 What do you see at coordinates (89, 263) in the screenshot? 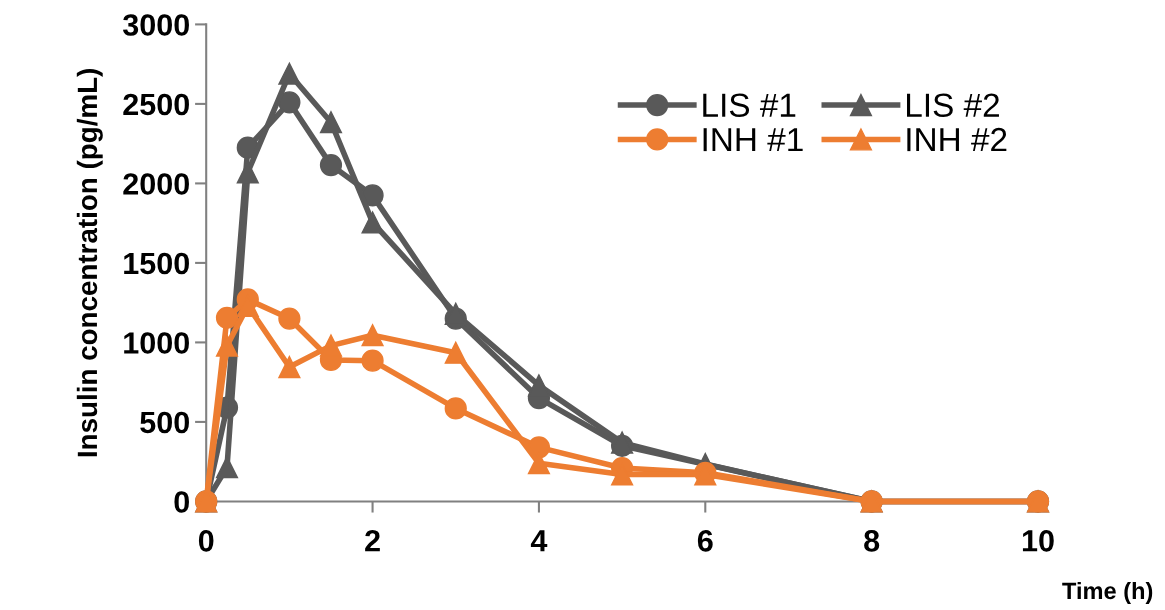
I see `y-axis-title: Insulin concentration (pg/mL)` at bounding box center [89, 263].